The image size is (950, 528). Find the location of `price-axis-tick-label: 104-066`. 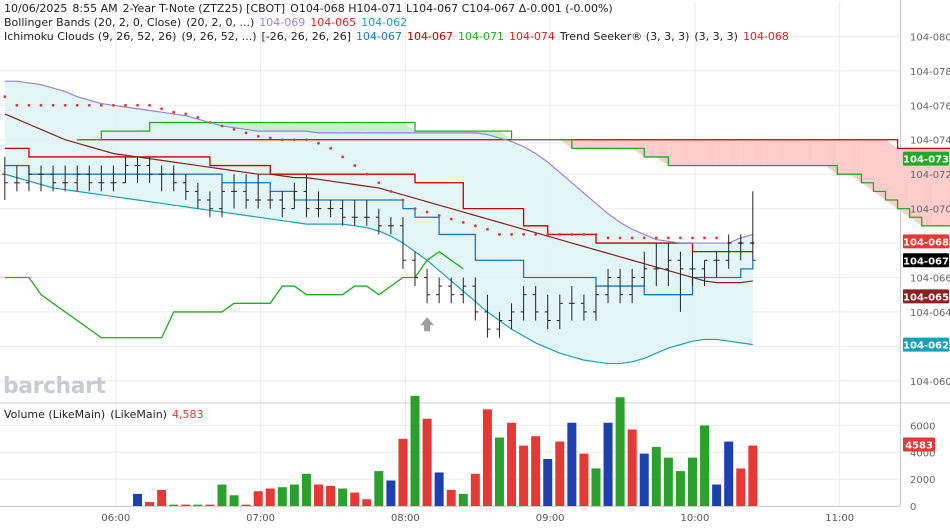

price-axis-tick-label: 104-066 is located at coordinates (930, 278).